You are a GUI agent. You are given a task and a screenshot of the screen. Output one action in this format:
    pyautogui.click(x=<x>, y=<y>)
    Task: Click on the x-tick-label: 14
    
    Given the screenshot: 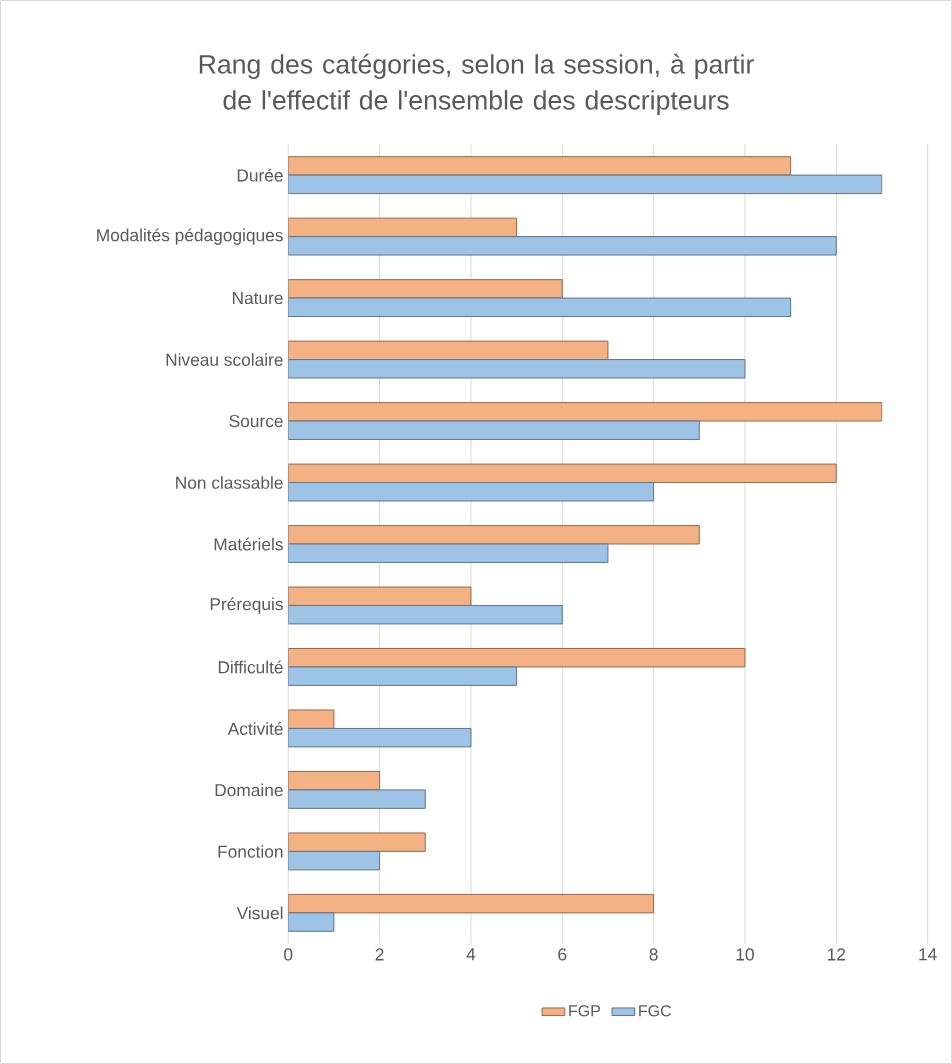 What is the action you would take?
    pyautogui.click(x=928, y=954)
    